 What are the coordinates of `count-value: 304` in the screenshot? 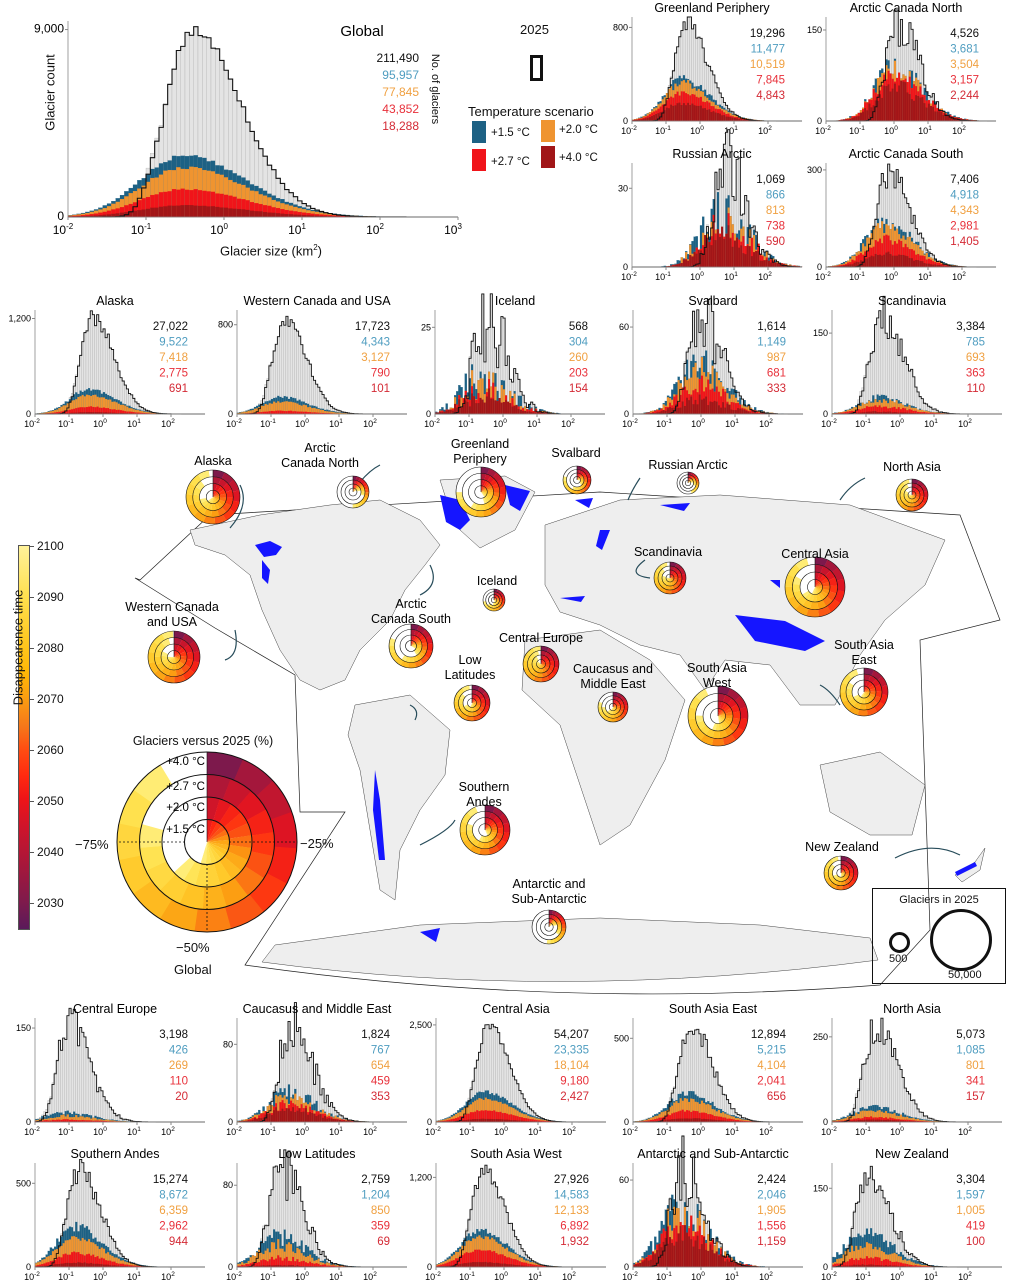 It's located at (579, 343).